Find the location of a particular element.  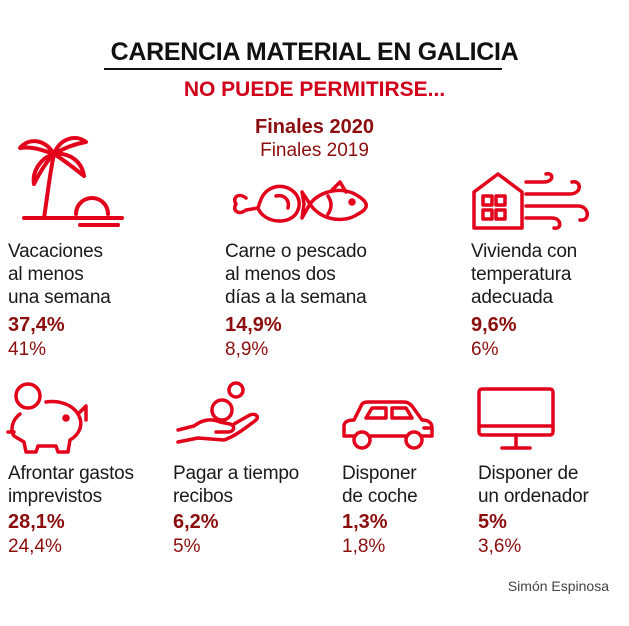

value-2019-vacations: 41% is located at coordinates (27, 349).